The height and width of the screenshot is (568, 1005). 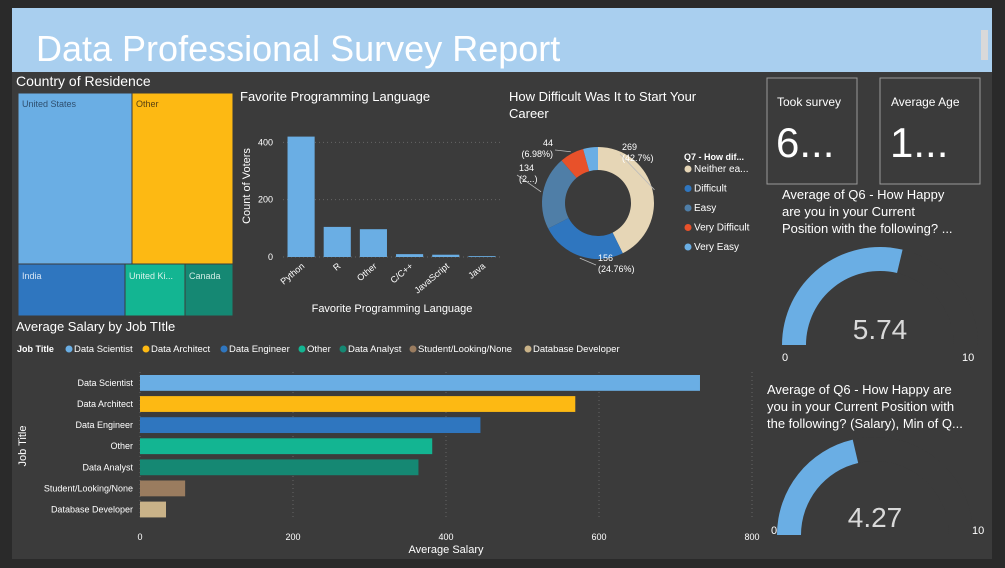 I want to click on salary-y-tick: Data Architect, so click(x=105, y=404).